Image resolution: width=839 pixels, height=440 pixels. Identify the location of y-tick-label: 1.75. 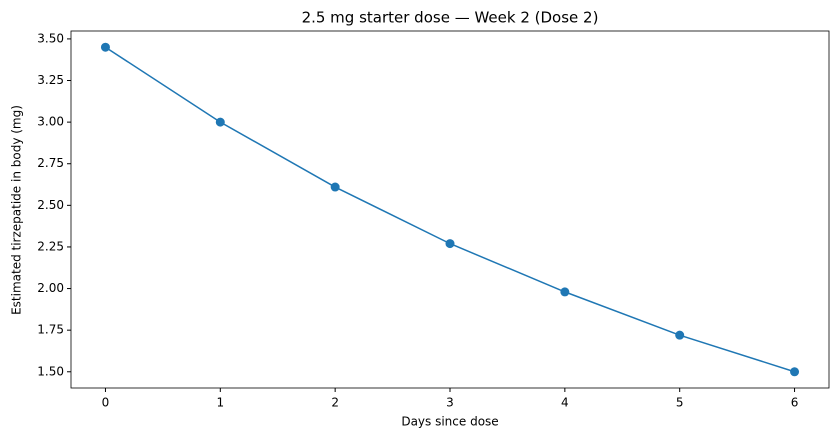
(50, 330).